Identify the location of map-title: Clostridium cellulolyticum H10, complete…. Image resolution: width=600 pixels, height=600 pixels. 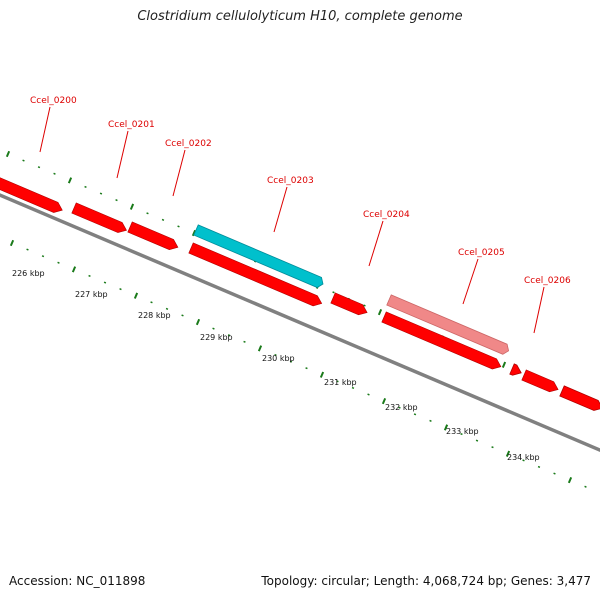
(300, 16).